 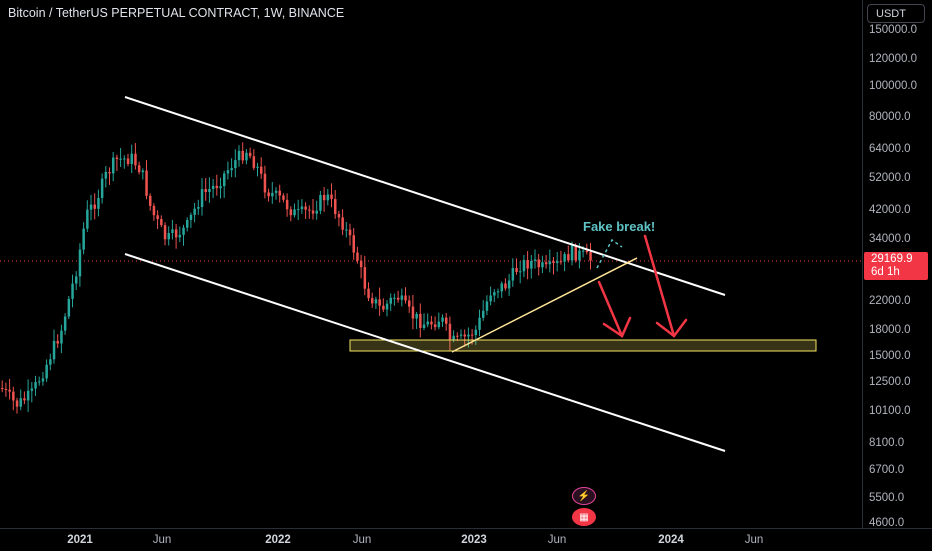 I want to click on time-tick: 2023, so click(x=474, y=540).